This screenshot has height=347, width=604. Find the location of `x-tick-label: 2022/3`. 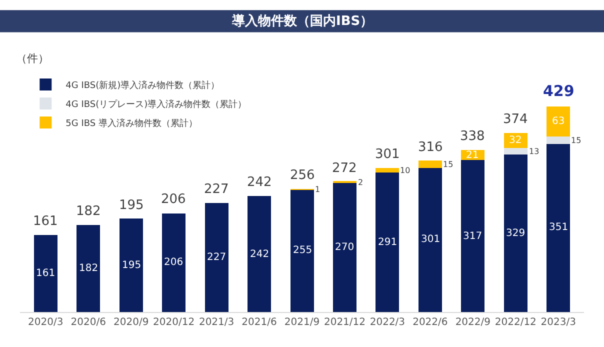

x-tick-label: 2022/3 is located at coordinates (388, 322).